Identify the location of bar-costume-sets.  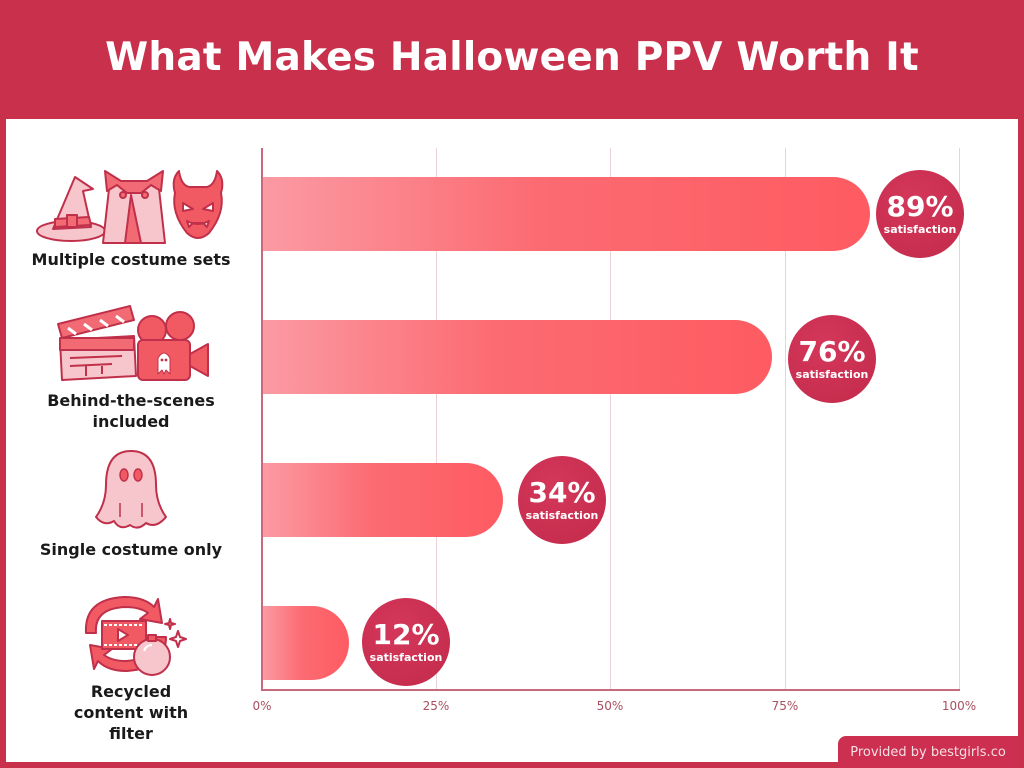
(566, 214).